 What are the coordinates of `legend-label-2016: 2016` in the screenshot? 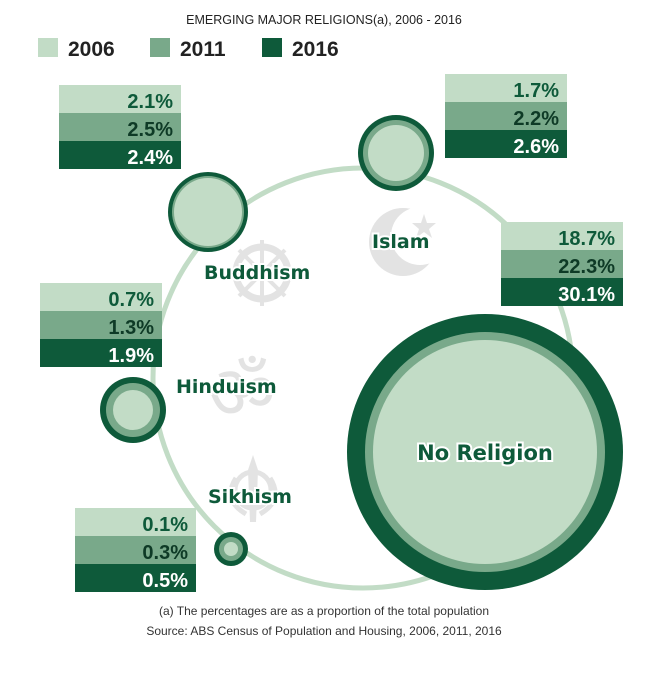 It's located at (315, 49).